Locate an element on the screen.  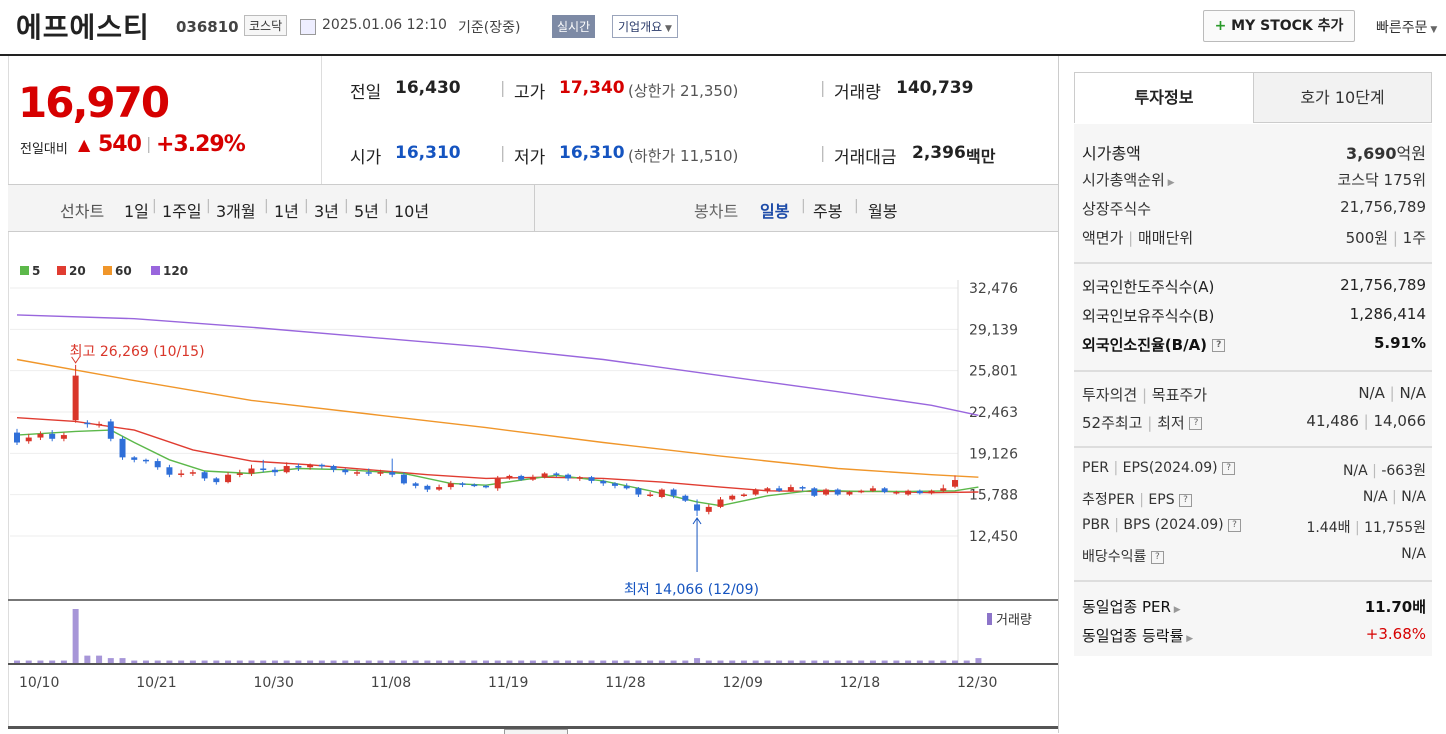
scroll-handle is located at coordinates (536, 731).